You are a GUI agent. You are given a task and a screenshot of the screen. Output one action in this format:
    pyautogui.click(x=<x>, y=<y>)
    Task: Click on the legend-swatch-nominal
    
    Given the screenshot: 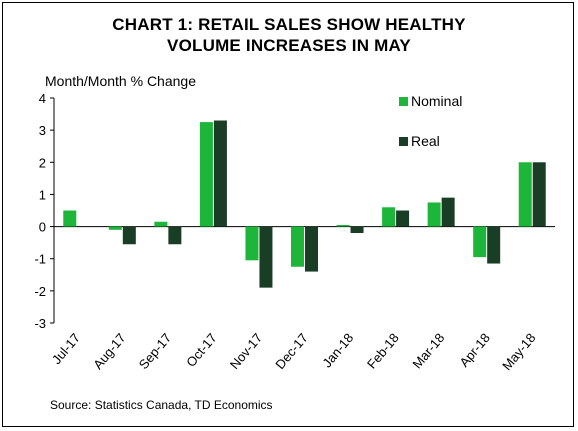 What is the action you would take?
    pyautogui.click(x=403, y=101)
    